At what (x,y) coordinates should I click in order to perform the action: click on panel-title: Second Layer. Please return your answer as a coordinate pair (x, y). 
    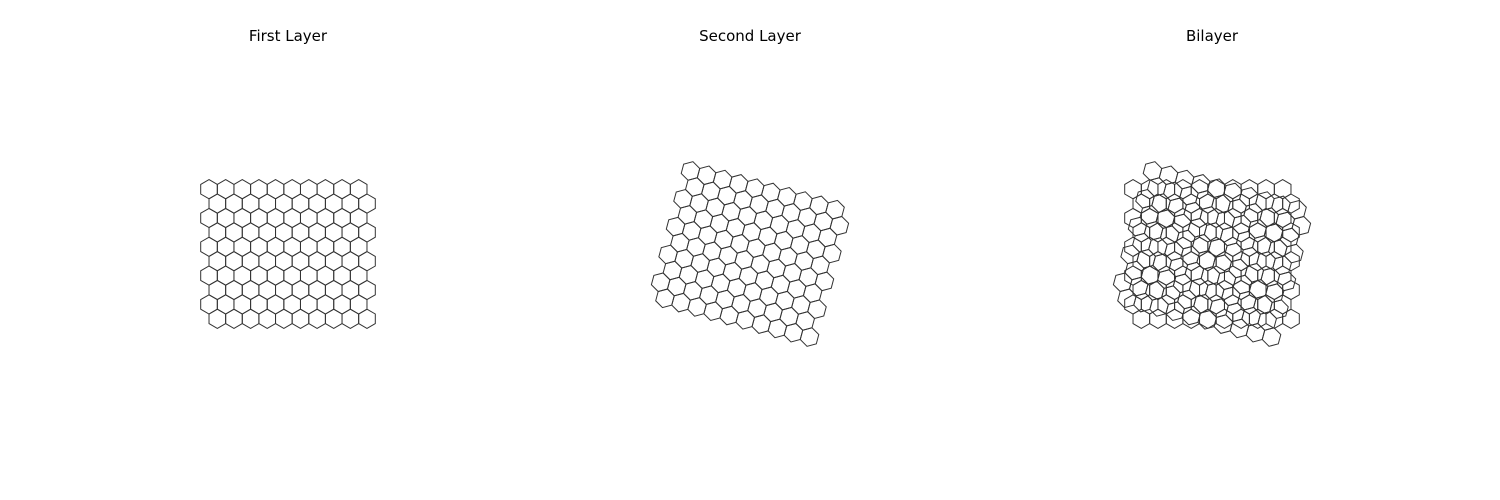
    Looking at the image, I should click on (750, 36).